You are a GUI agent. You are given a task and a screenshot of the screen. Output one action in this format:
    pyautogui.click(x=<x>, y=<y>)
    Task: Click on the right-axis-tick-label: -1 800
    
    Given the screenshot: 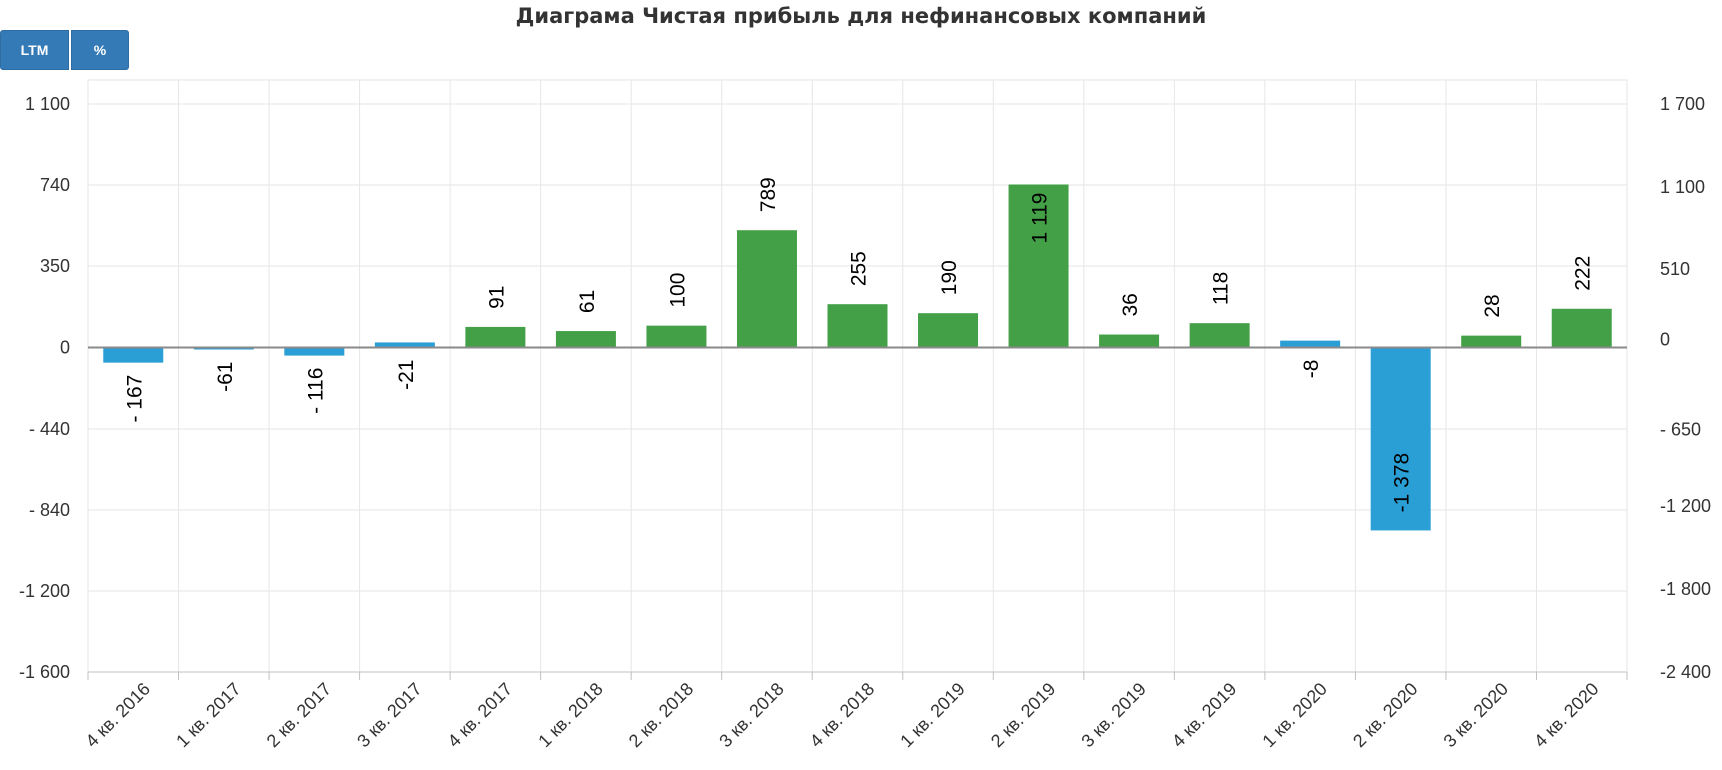 What is the action you would take?
    pyautogui.click(x=1685, y=589)
    